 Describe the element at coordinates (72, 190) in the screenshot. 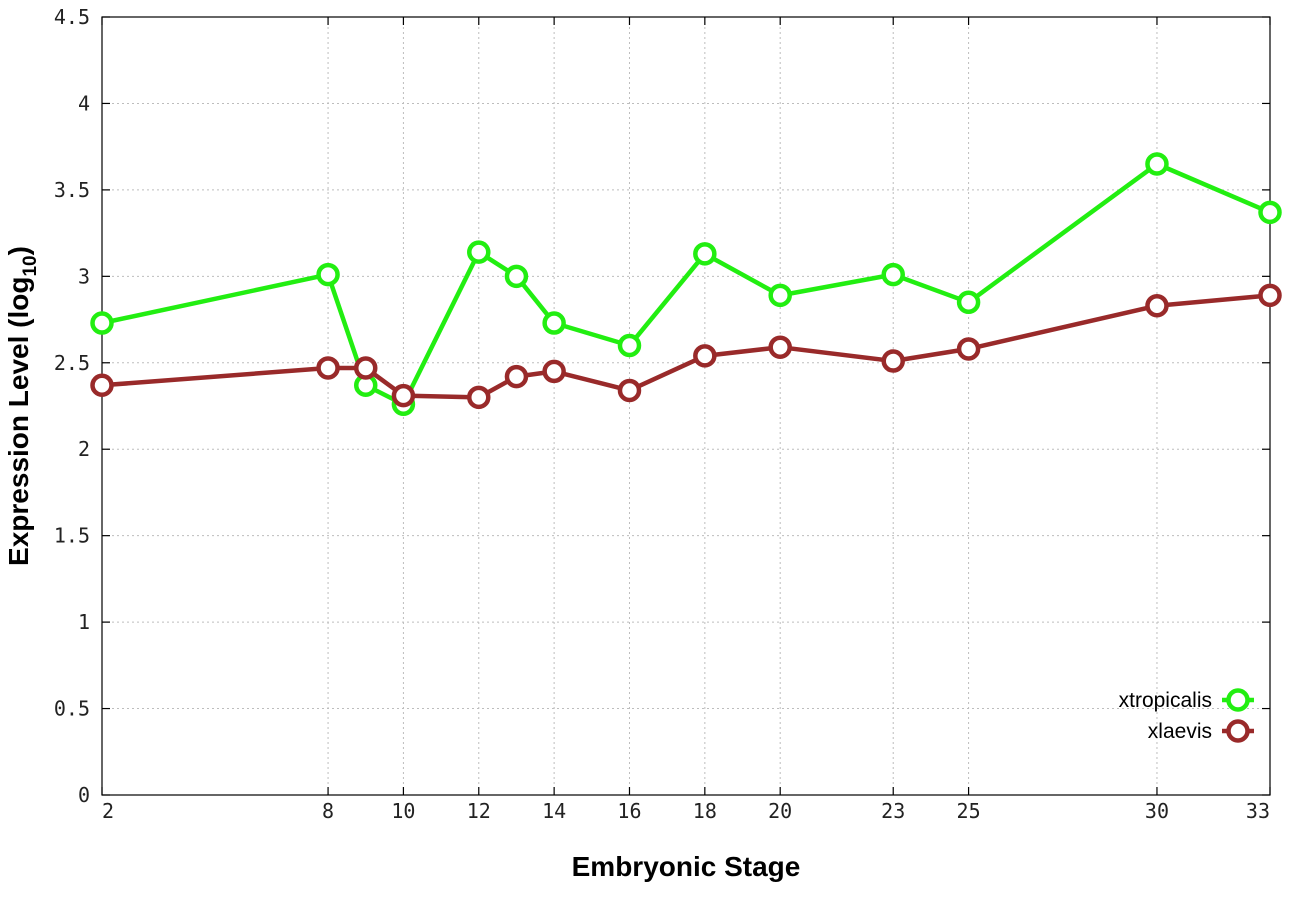

I see `y-tick-label: 3.5` at that location.